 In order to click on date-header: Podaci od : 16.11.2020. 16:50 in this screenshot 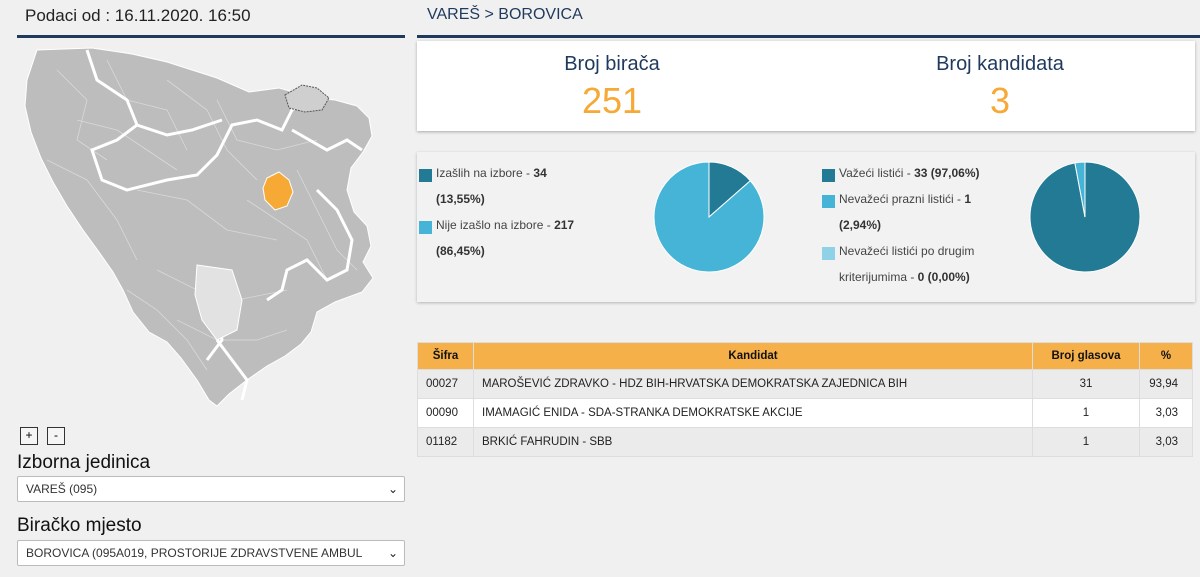, I will do `click(211, 19)`.